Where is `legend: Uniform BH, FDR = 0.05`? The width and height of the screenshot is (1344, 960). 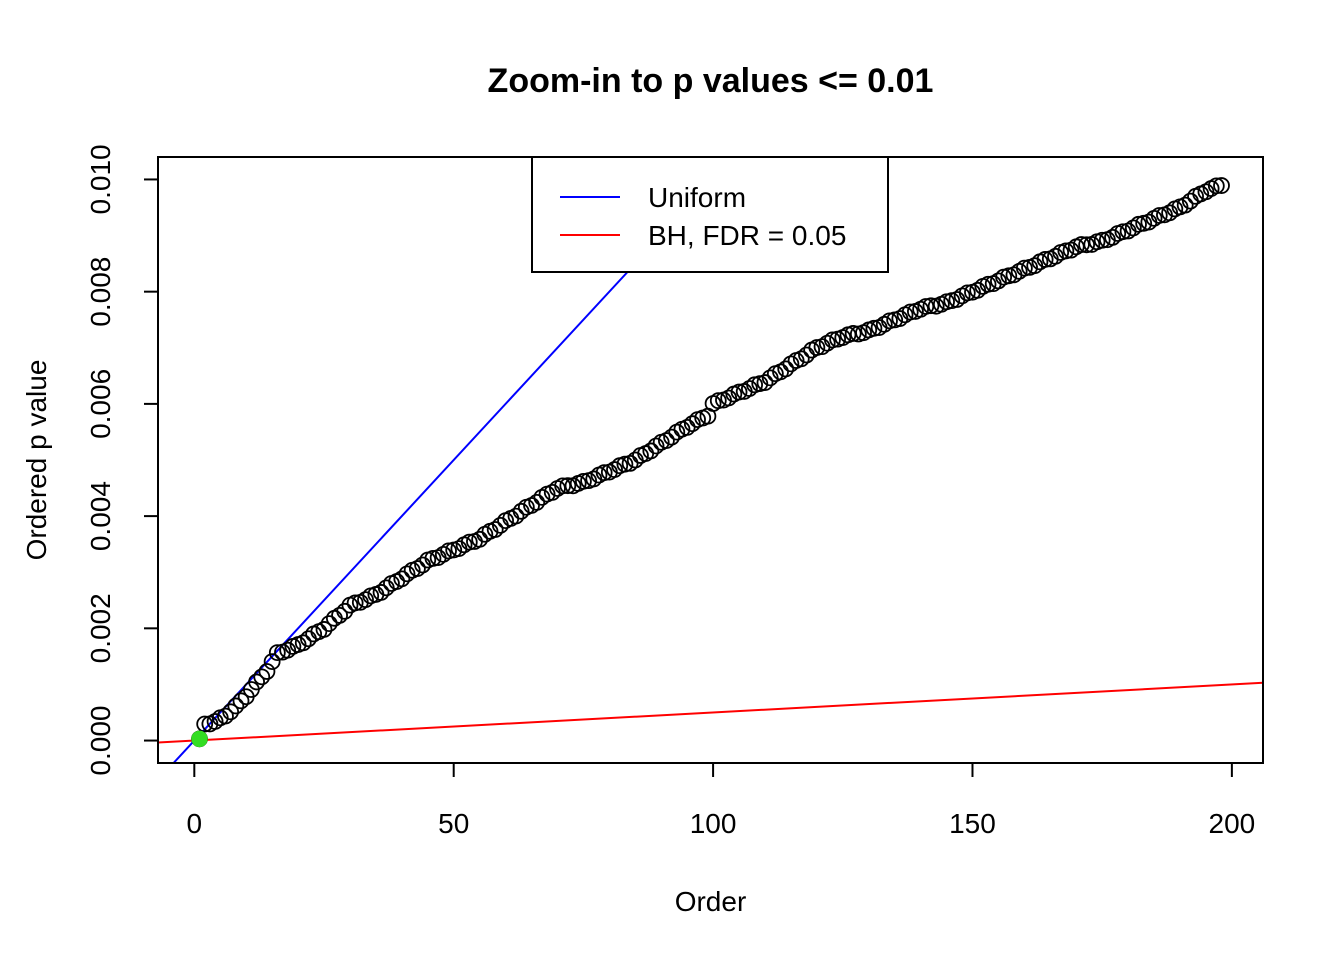 legend: Uniform BH, FDR = 0.05 is located at coordinates (710, 214).